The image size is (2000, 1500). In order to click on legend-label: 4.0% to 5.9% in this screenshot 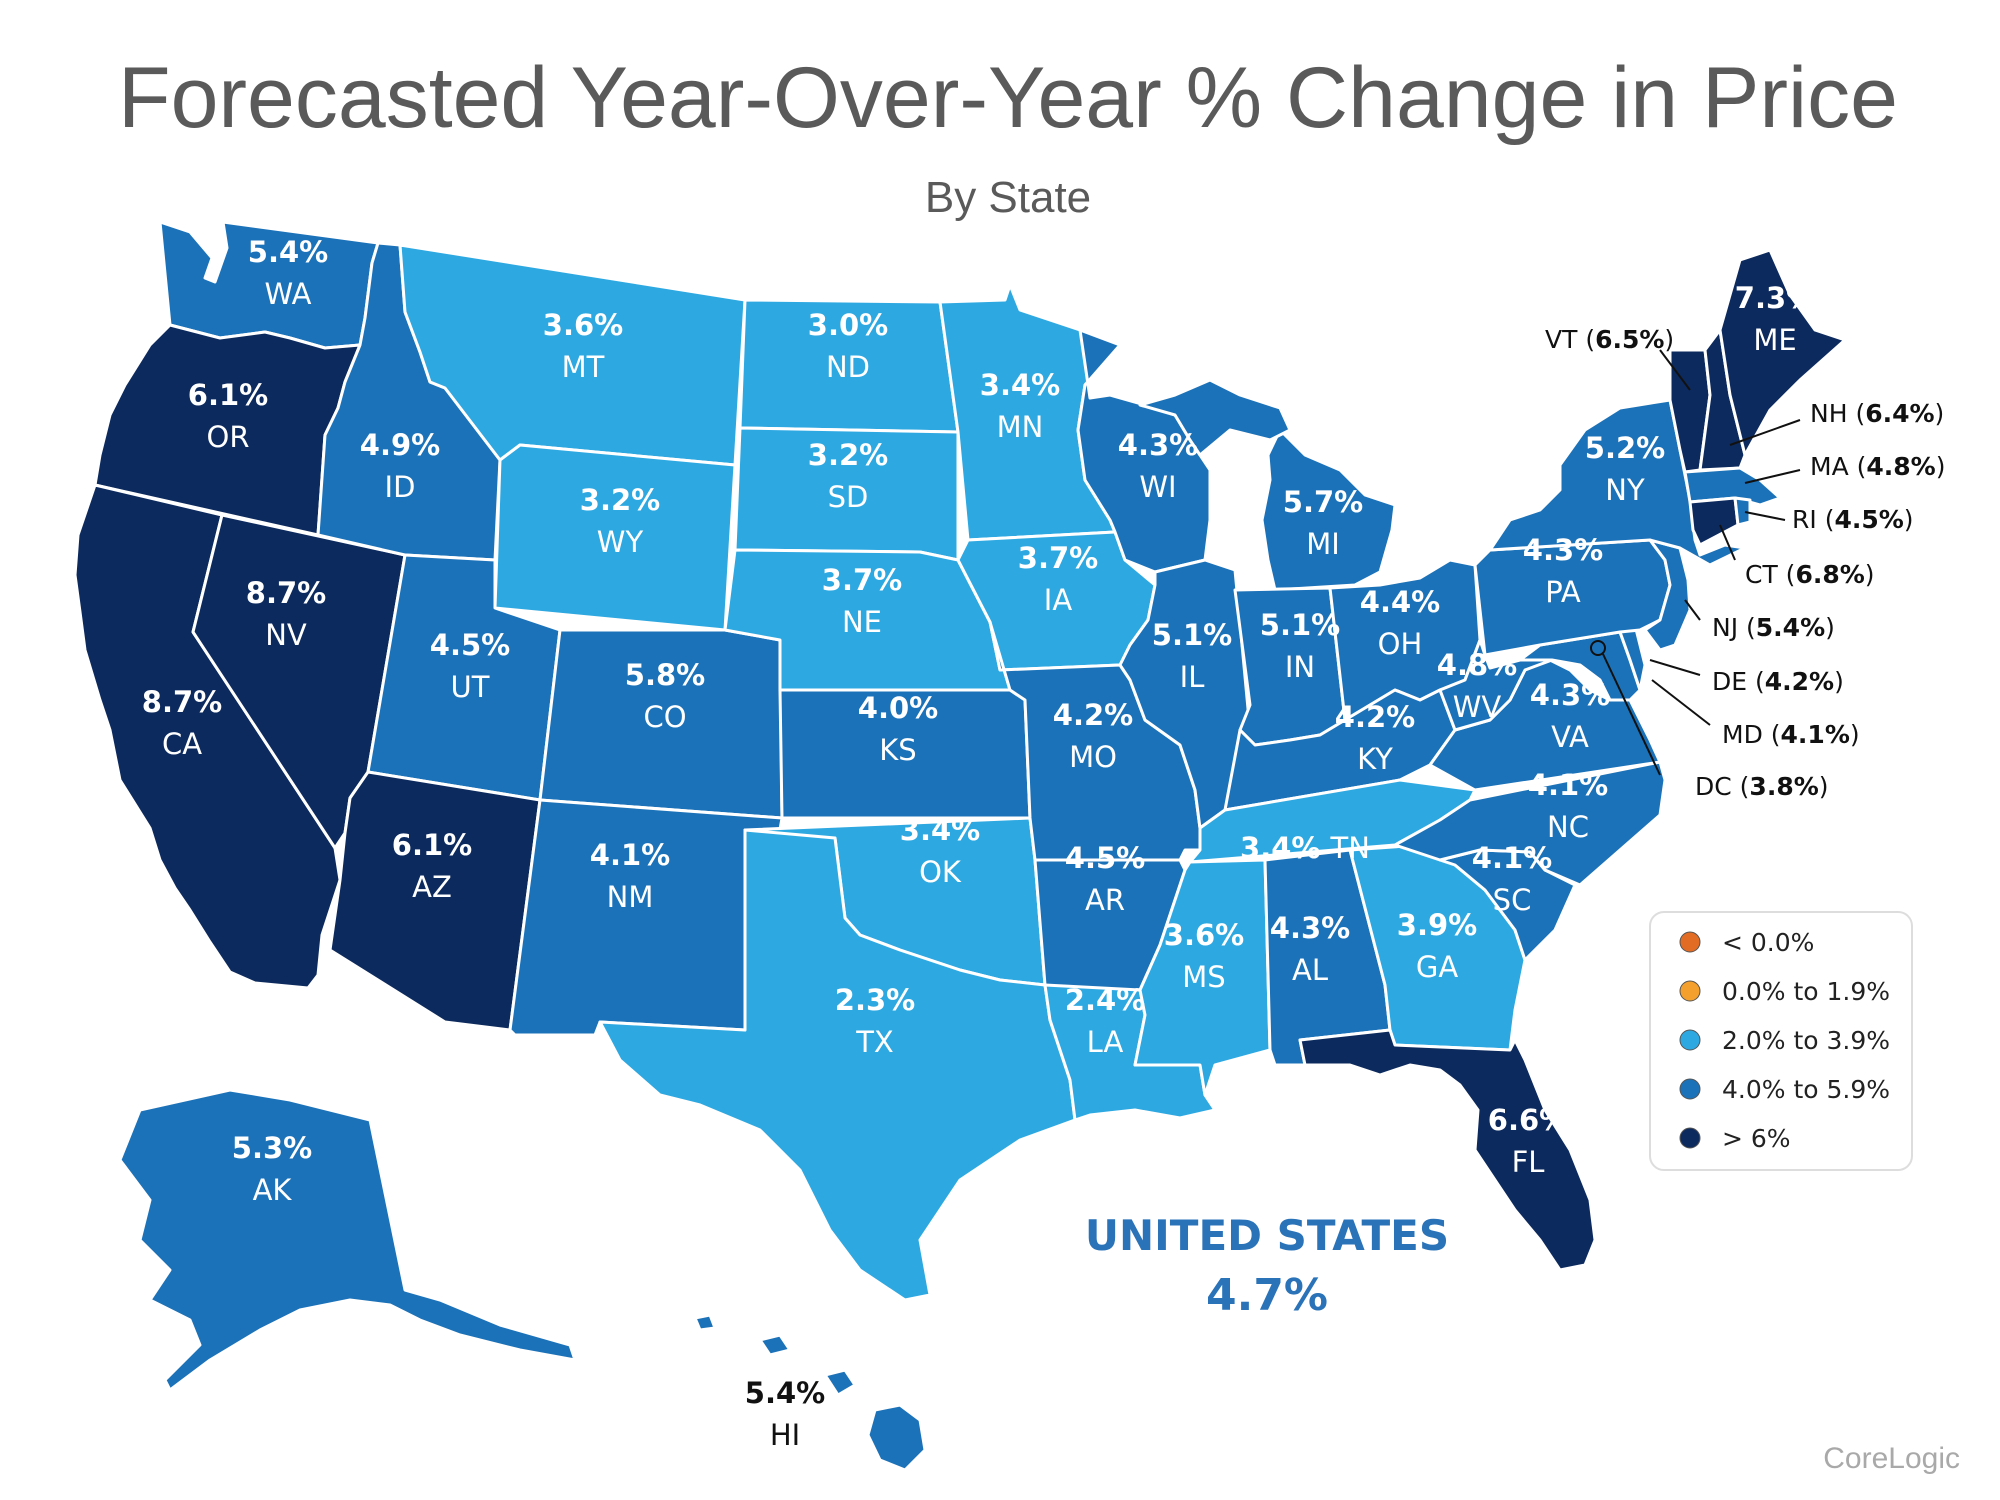, I will do `click(1806, 1089)`.